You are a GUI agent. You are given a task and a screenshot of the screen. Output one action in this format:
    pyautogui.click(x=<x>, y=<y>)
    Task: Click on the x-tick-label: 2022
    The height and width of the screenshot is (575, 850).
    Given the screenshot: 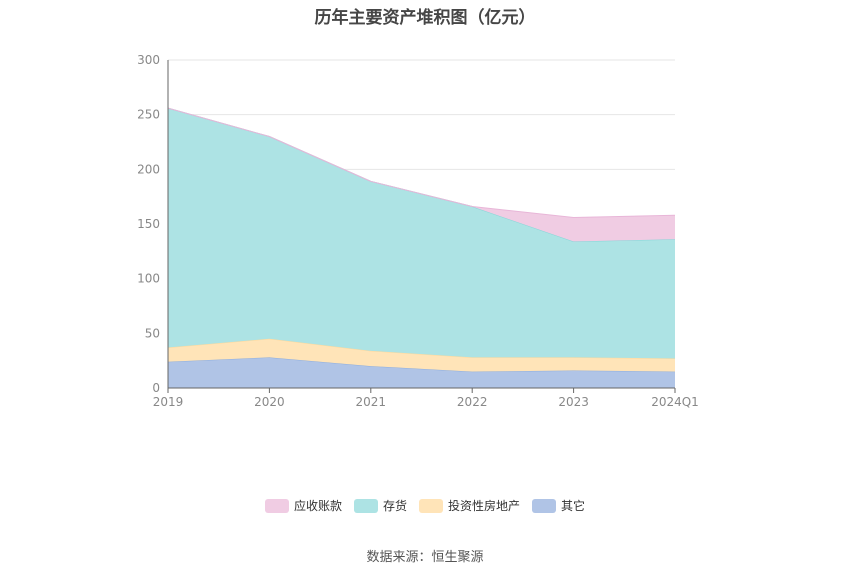 What is the action you would take?
    pyautogui.click(x=472, y=402)
    